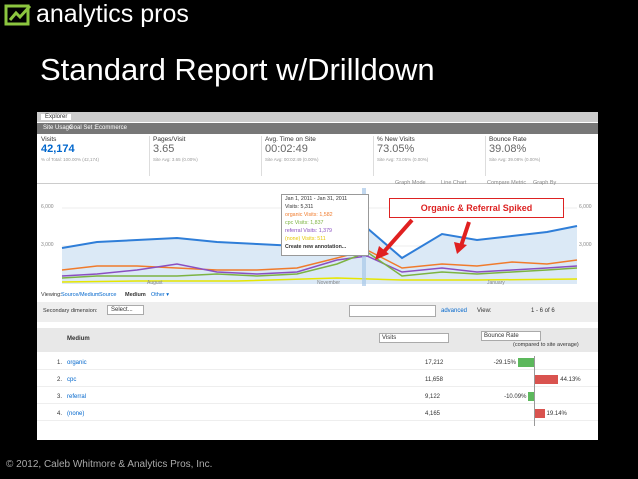  What do you see at coordinates (111, 128) in the screenshot?
I see `subtab: Ecommerce` at bounding box center [111, 128].